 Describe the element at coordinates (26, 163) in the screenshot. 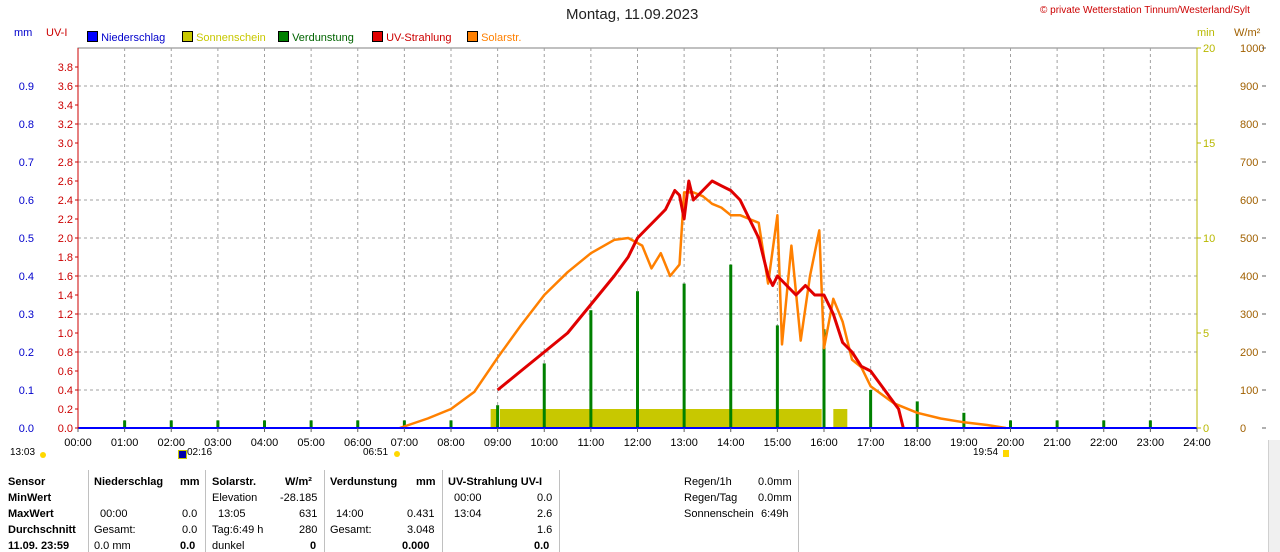

I see `mm-tick-label: 0.7` at that location.